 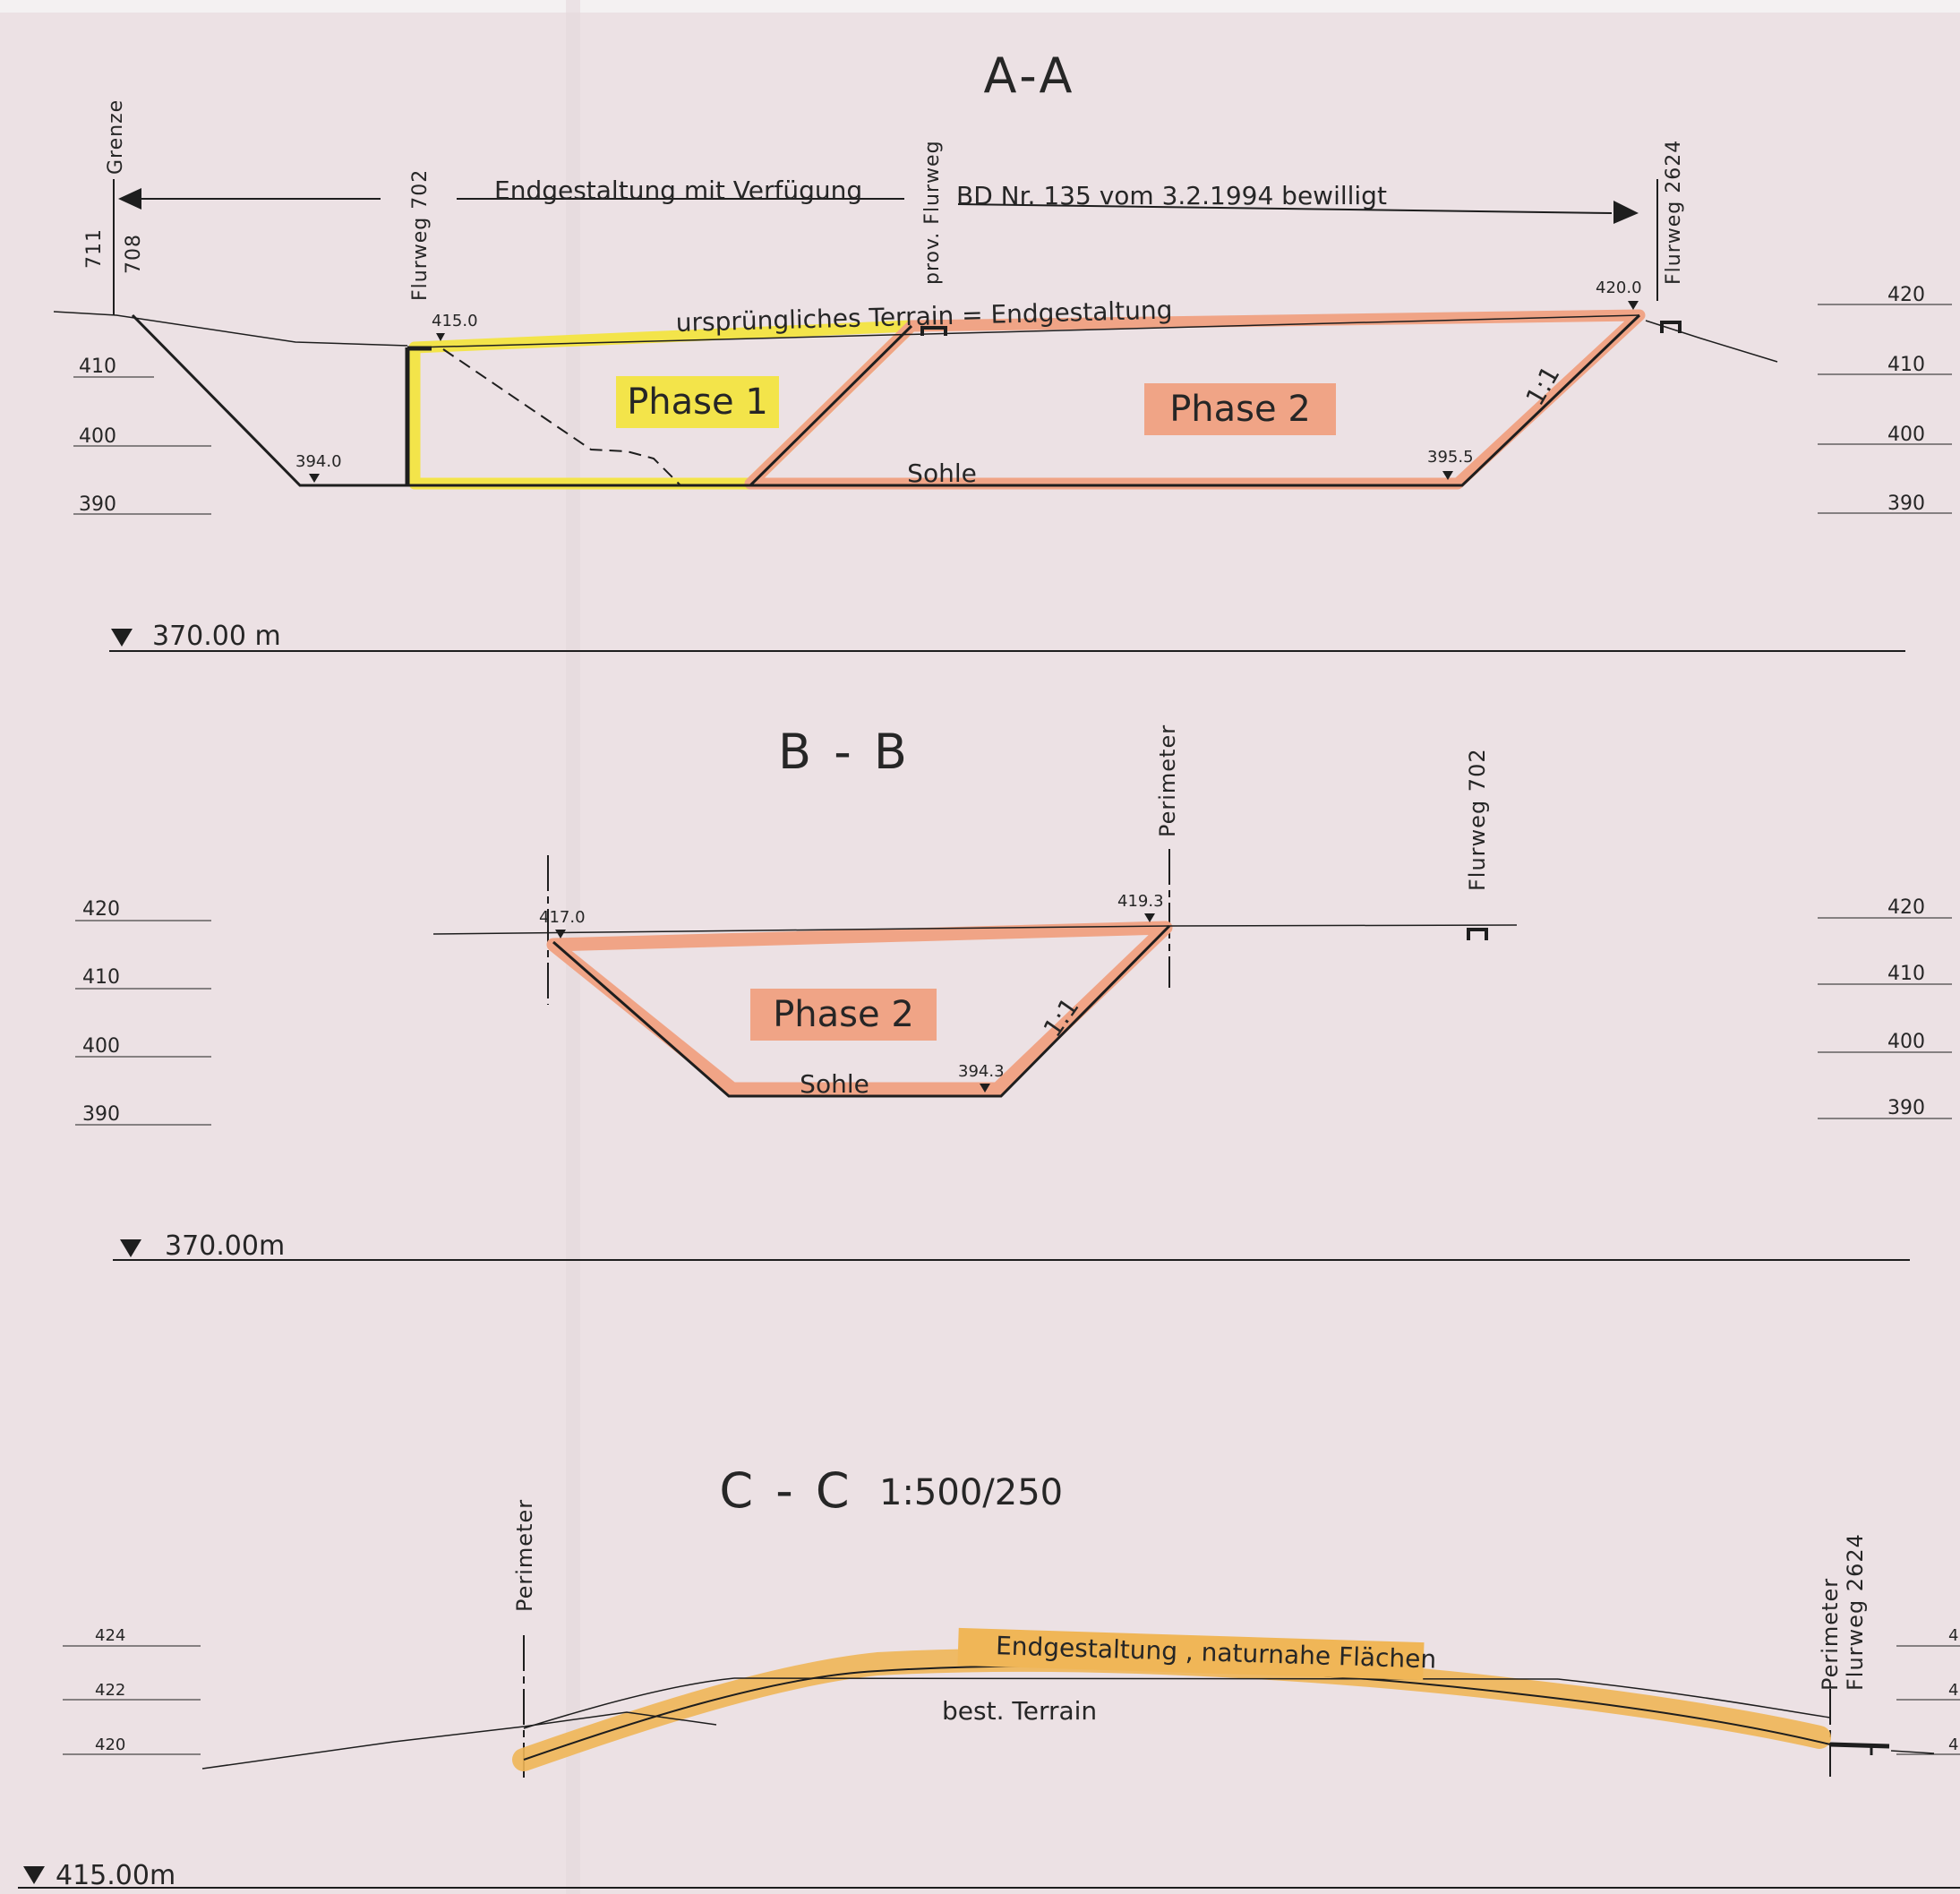 What do you see at coordinates (1906, 974) in the screenshot?
I see `scale-bb-right-410: 410` at bounding box center [1906, 974].